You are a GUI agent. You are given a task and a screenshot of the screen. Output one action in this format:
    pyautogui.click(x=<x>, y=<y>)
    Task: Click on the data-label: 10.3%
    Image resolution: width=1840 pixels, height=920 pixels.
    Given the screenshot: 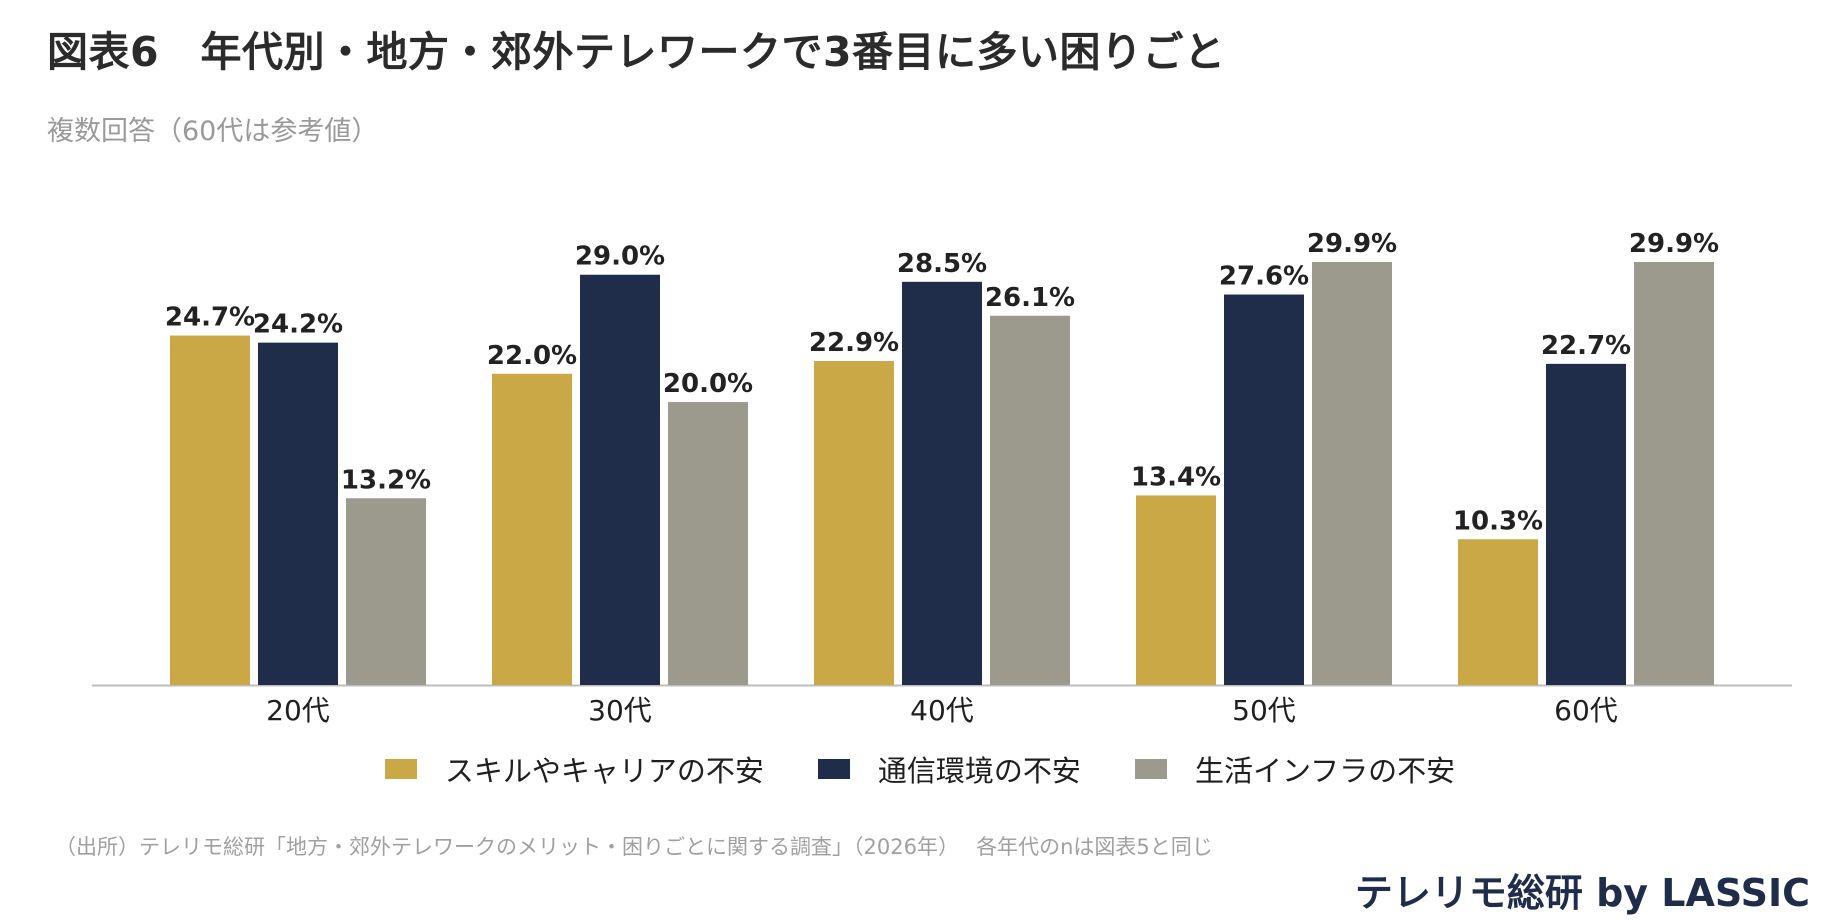 What is the action you would take?
    pyautogui.click(x=1498, y=521)
    